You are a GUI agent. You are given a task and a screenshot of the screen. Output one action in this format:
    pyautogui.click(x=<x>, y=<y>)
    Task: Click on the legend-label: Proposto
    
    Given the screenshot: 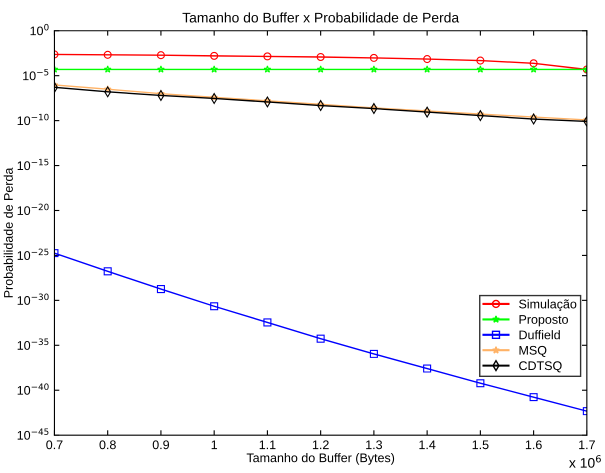 What is the action you would take?
    pyautogui.click(x=544, y=320)
    